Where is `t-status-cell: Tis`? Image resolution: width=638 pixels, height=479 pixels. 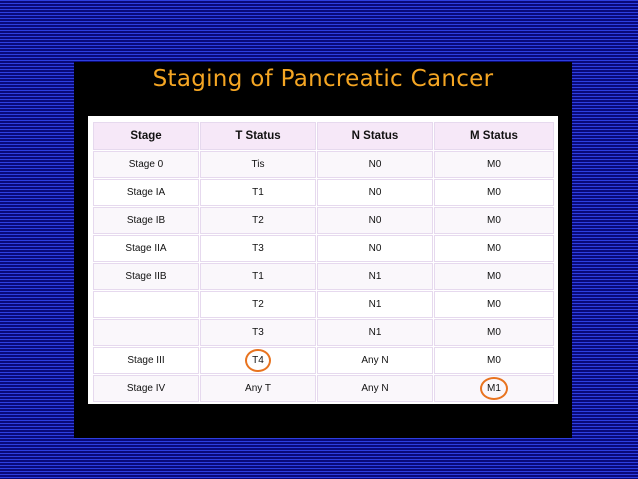
t-status-cell: Tis is located at coordinates (258, 164).